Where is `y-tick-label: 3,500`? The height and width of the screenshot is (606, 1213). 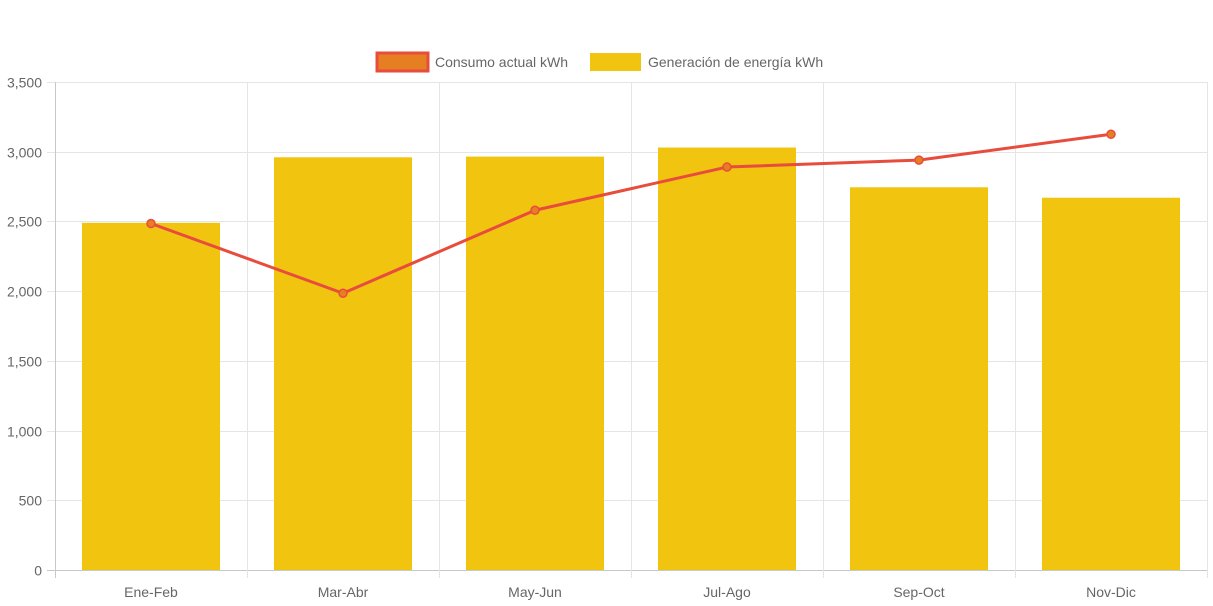
y-tick-label: 3,500 is located at coordinates (24, 83).